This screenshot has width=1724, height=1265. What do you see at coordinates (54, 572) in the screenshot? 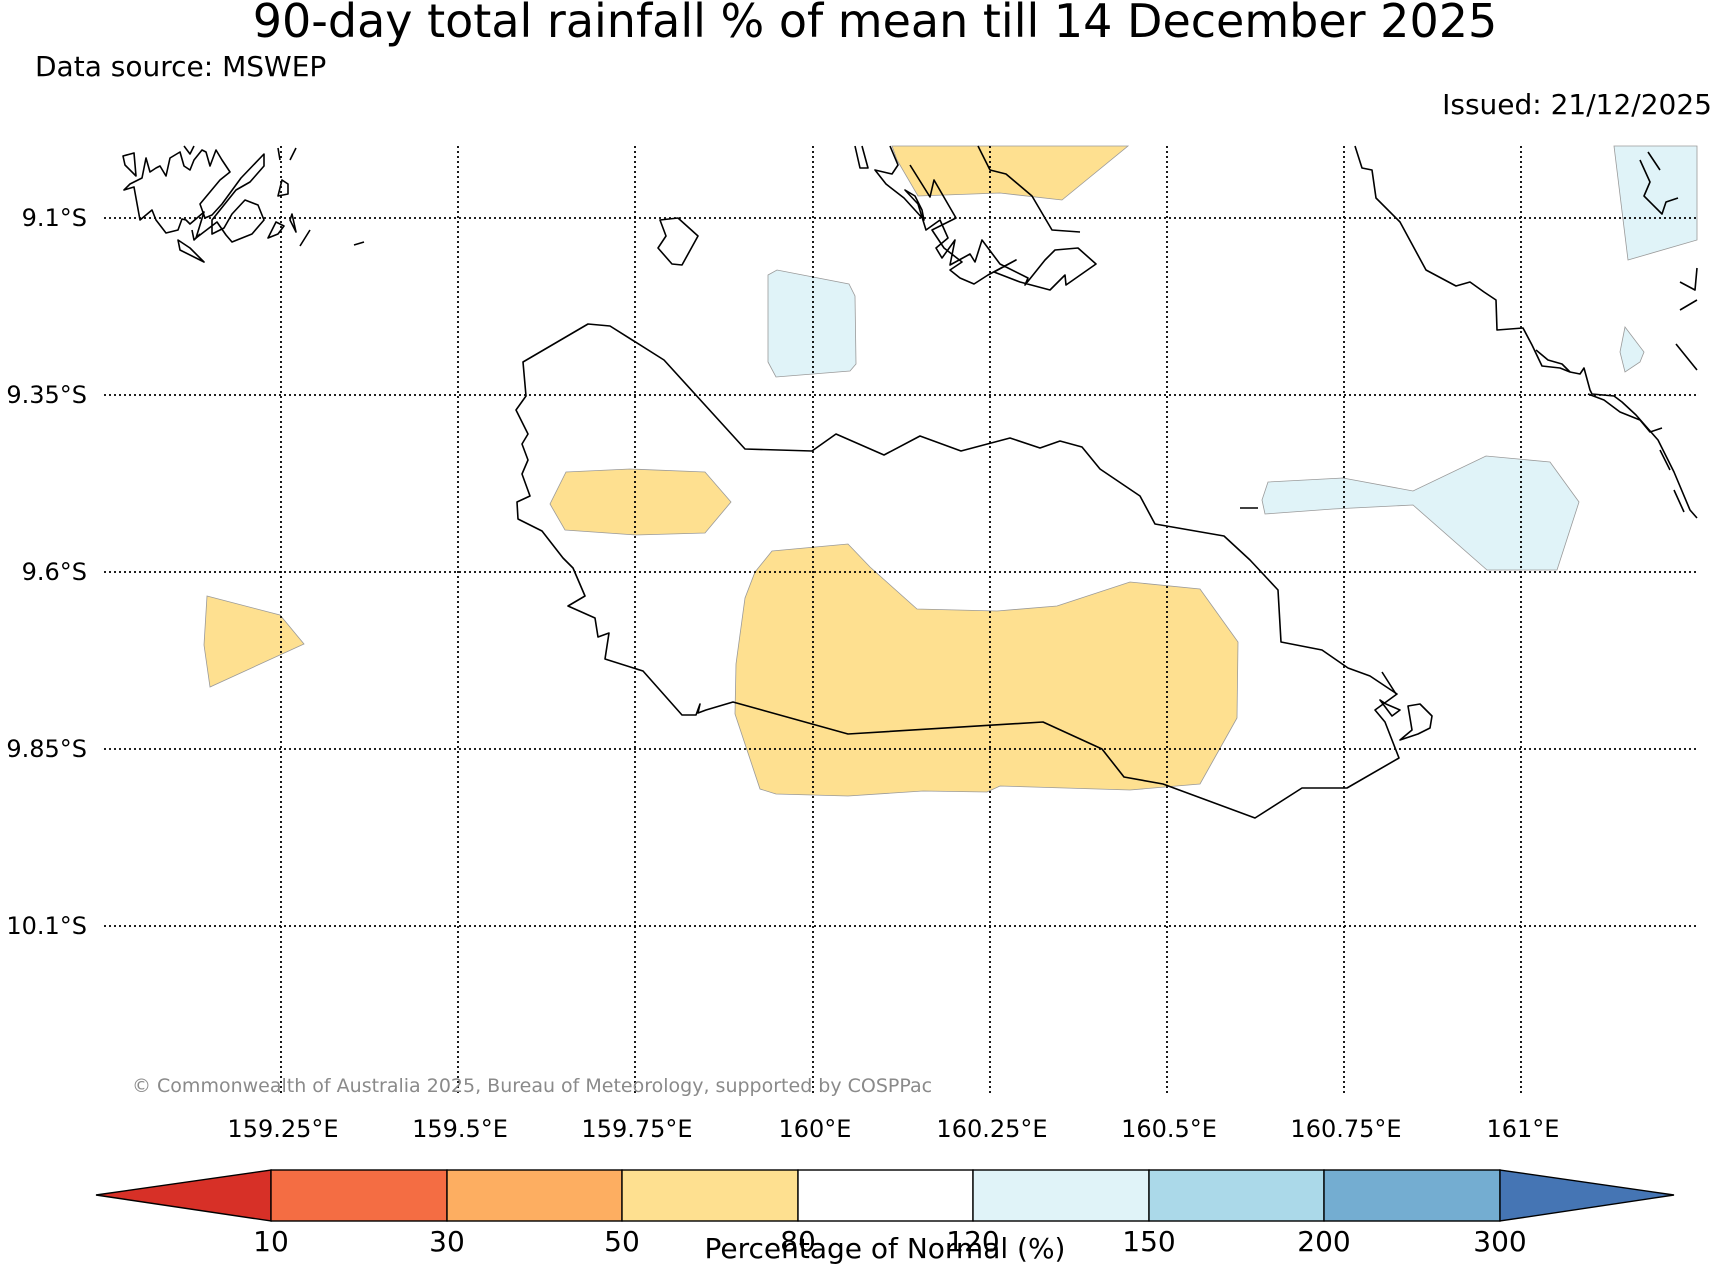
I see `lat-label: 9.6°S` at bounding box center [54, 572].